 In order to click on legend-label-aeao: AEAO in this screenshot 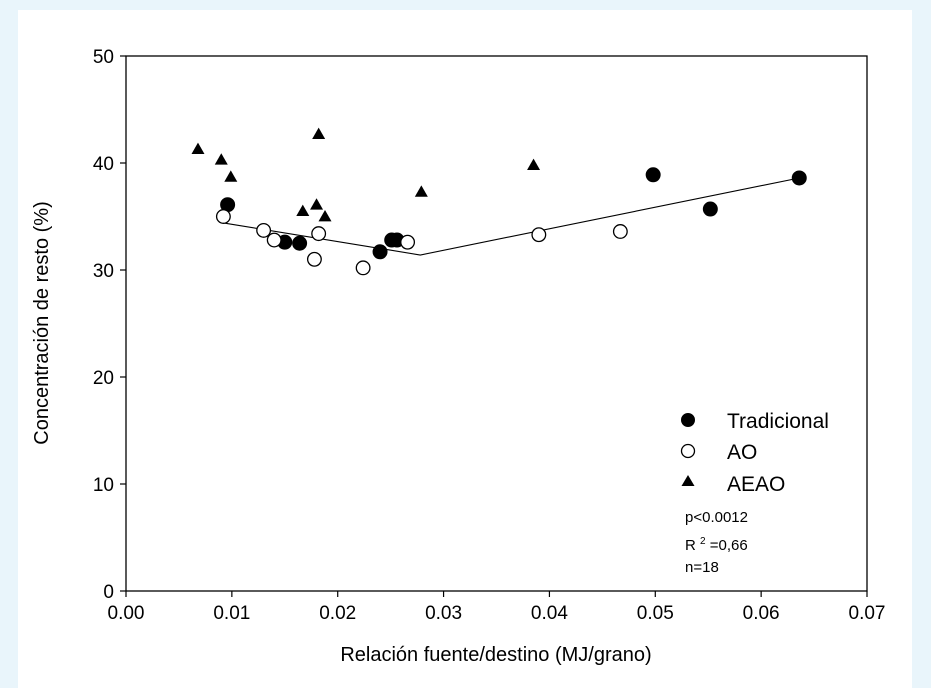, I will do `click(756, 484)`.